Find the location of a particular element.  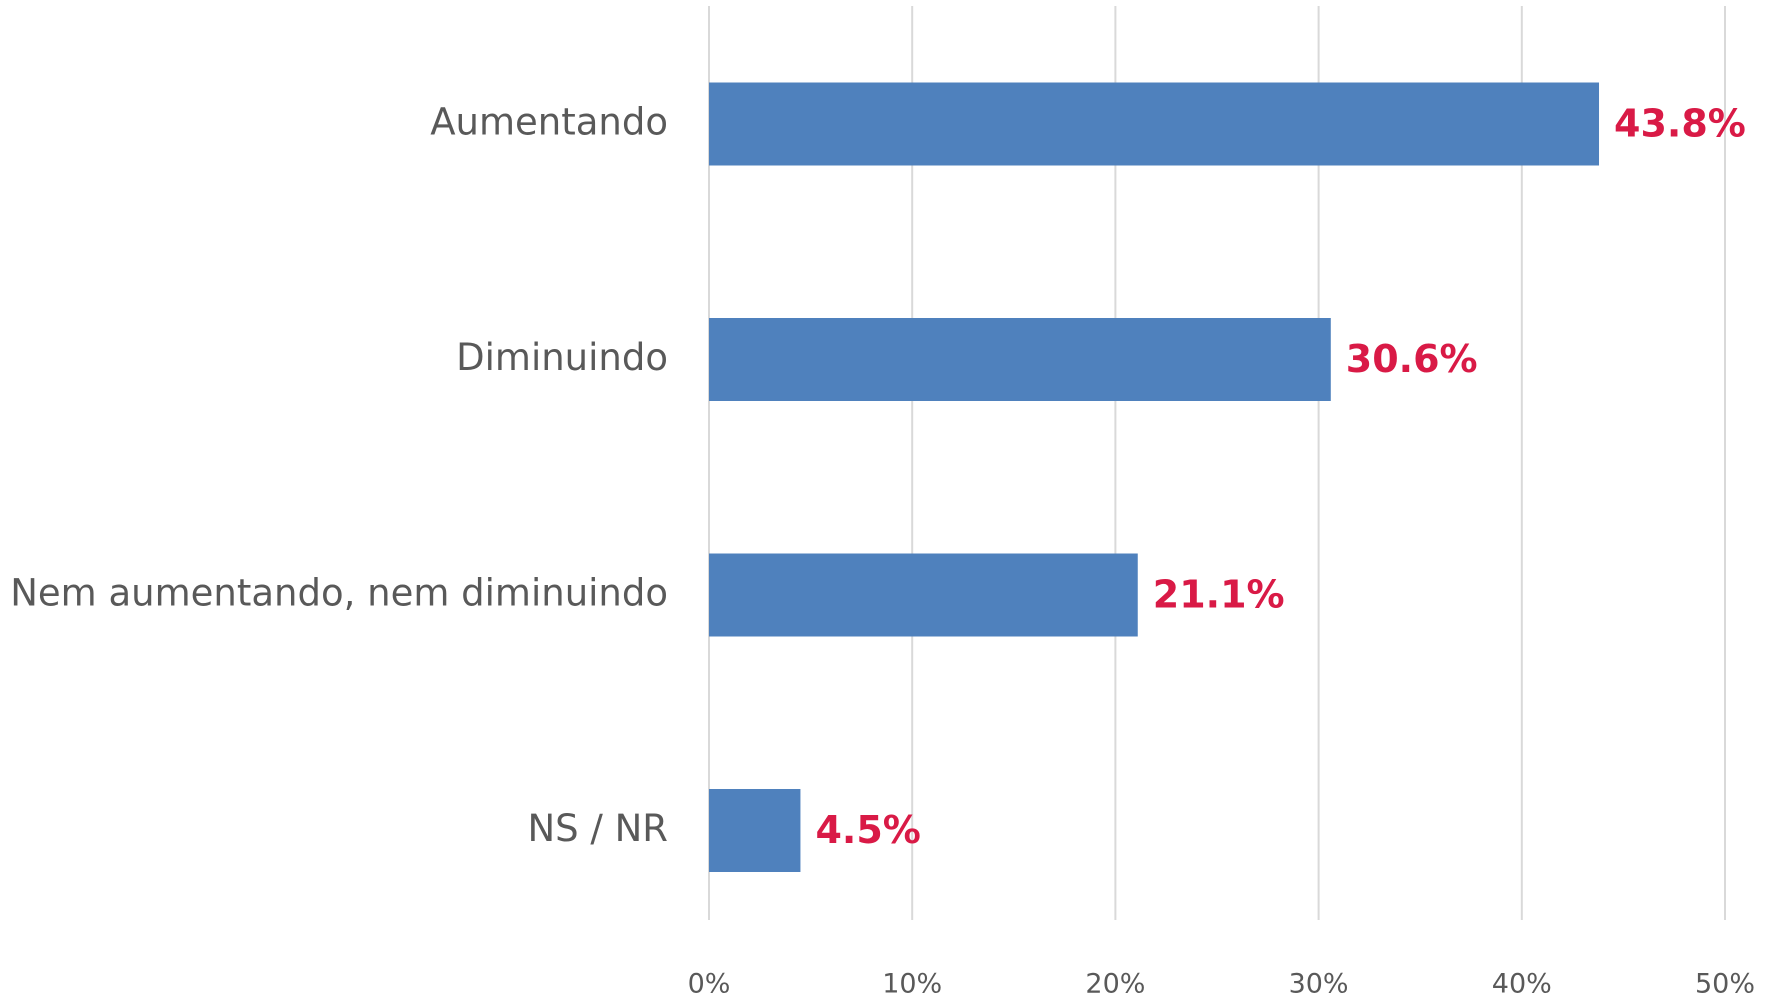

data-label: 4.5% is located at coordinates (867, 830).